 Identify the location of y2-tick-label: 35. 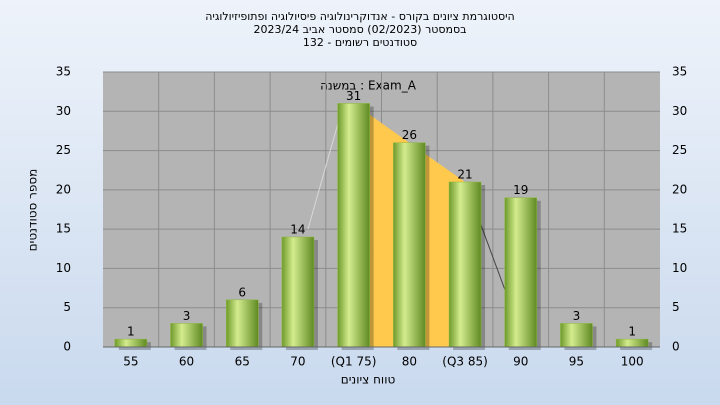
(679, 72).